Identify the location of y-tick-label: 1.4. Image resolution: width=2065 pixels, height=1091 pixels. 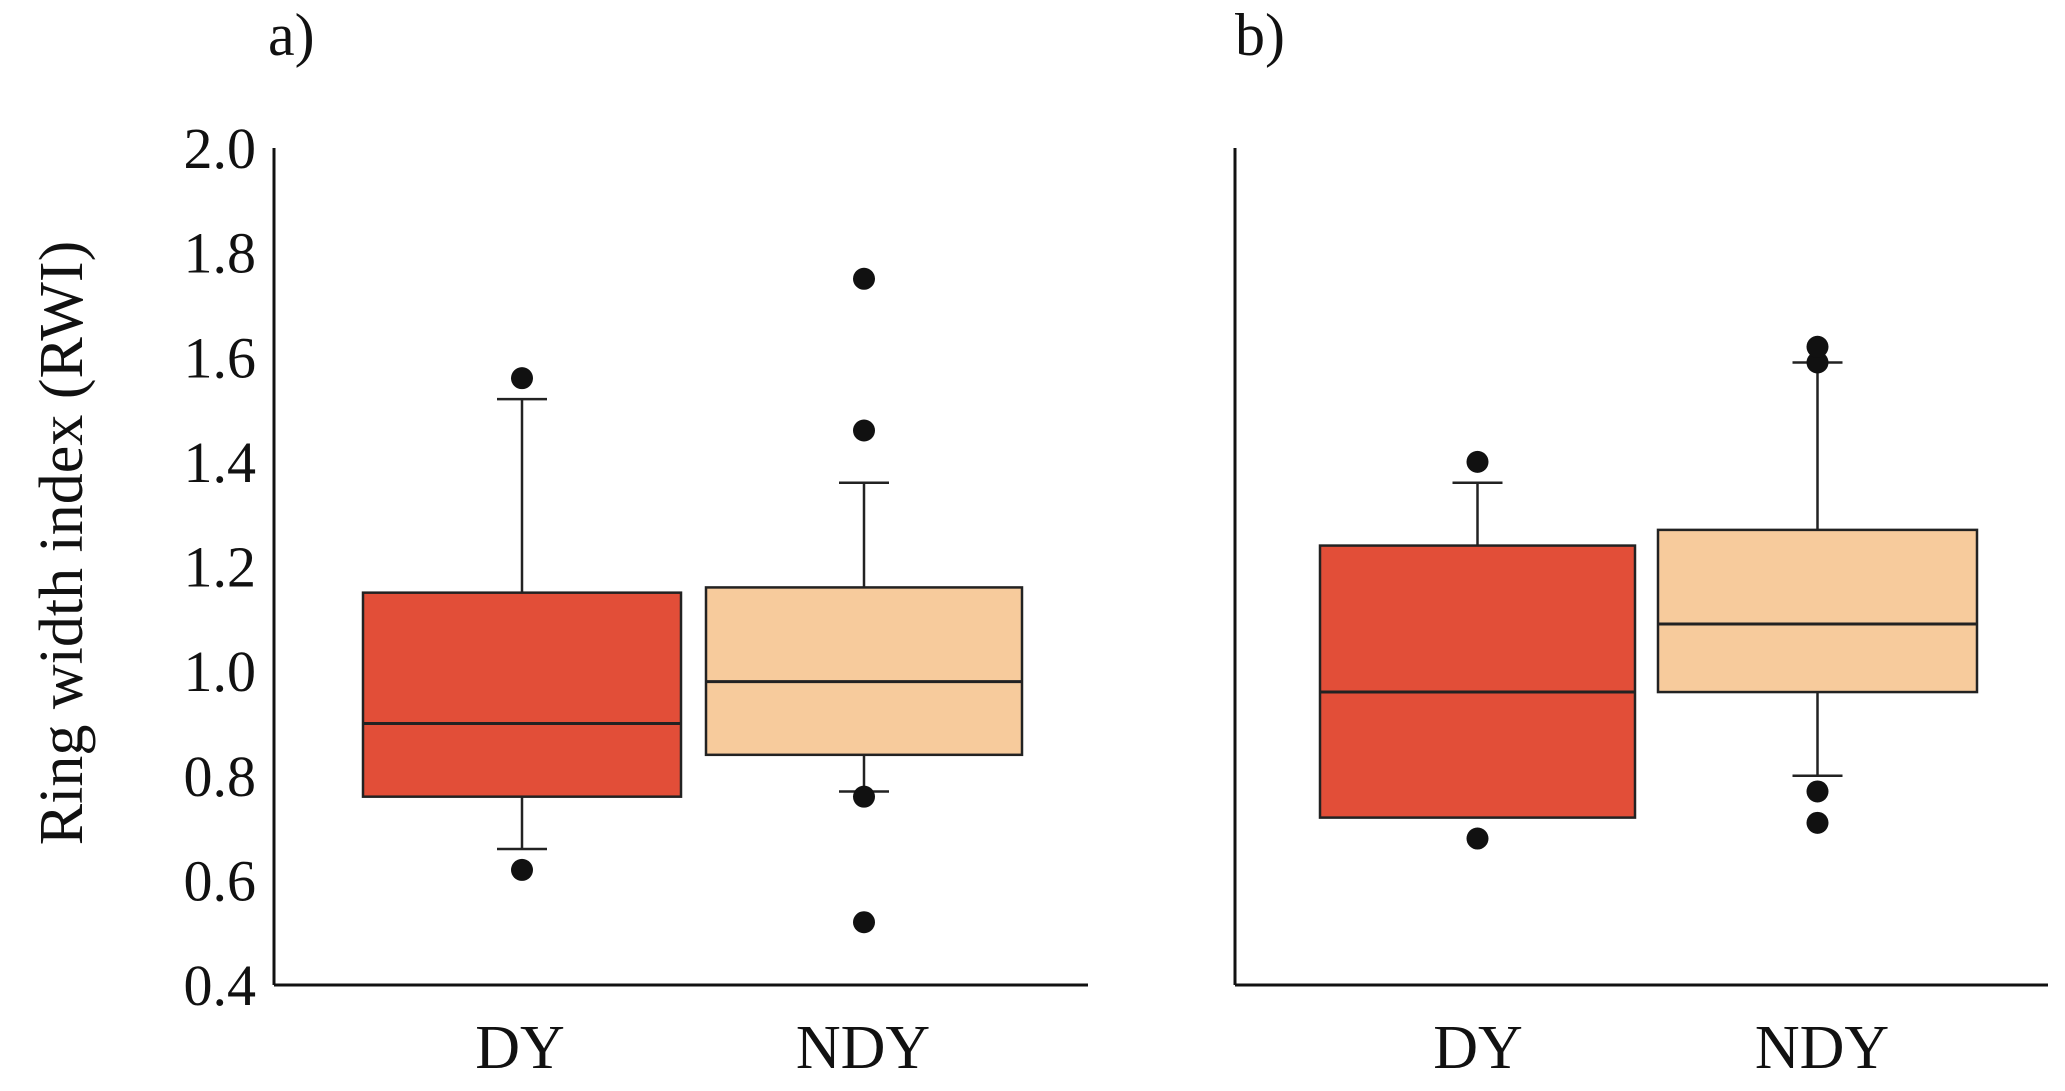
(220, 462).